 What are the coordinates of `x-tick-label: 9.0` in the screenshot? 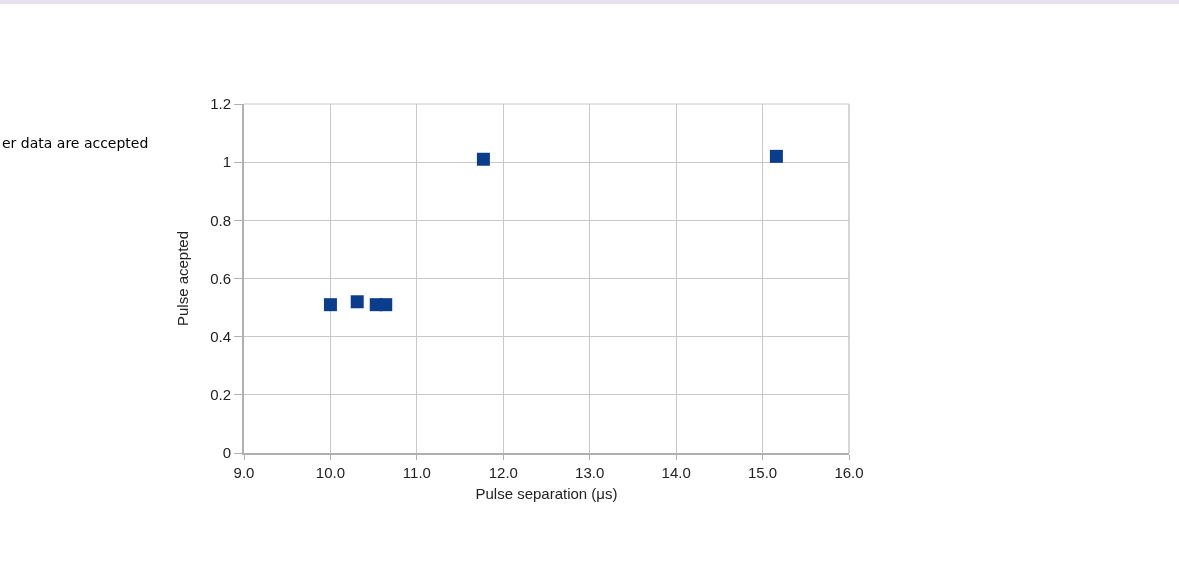 It's located at (244, 472).